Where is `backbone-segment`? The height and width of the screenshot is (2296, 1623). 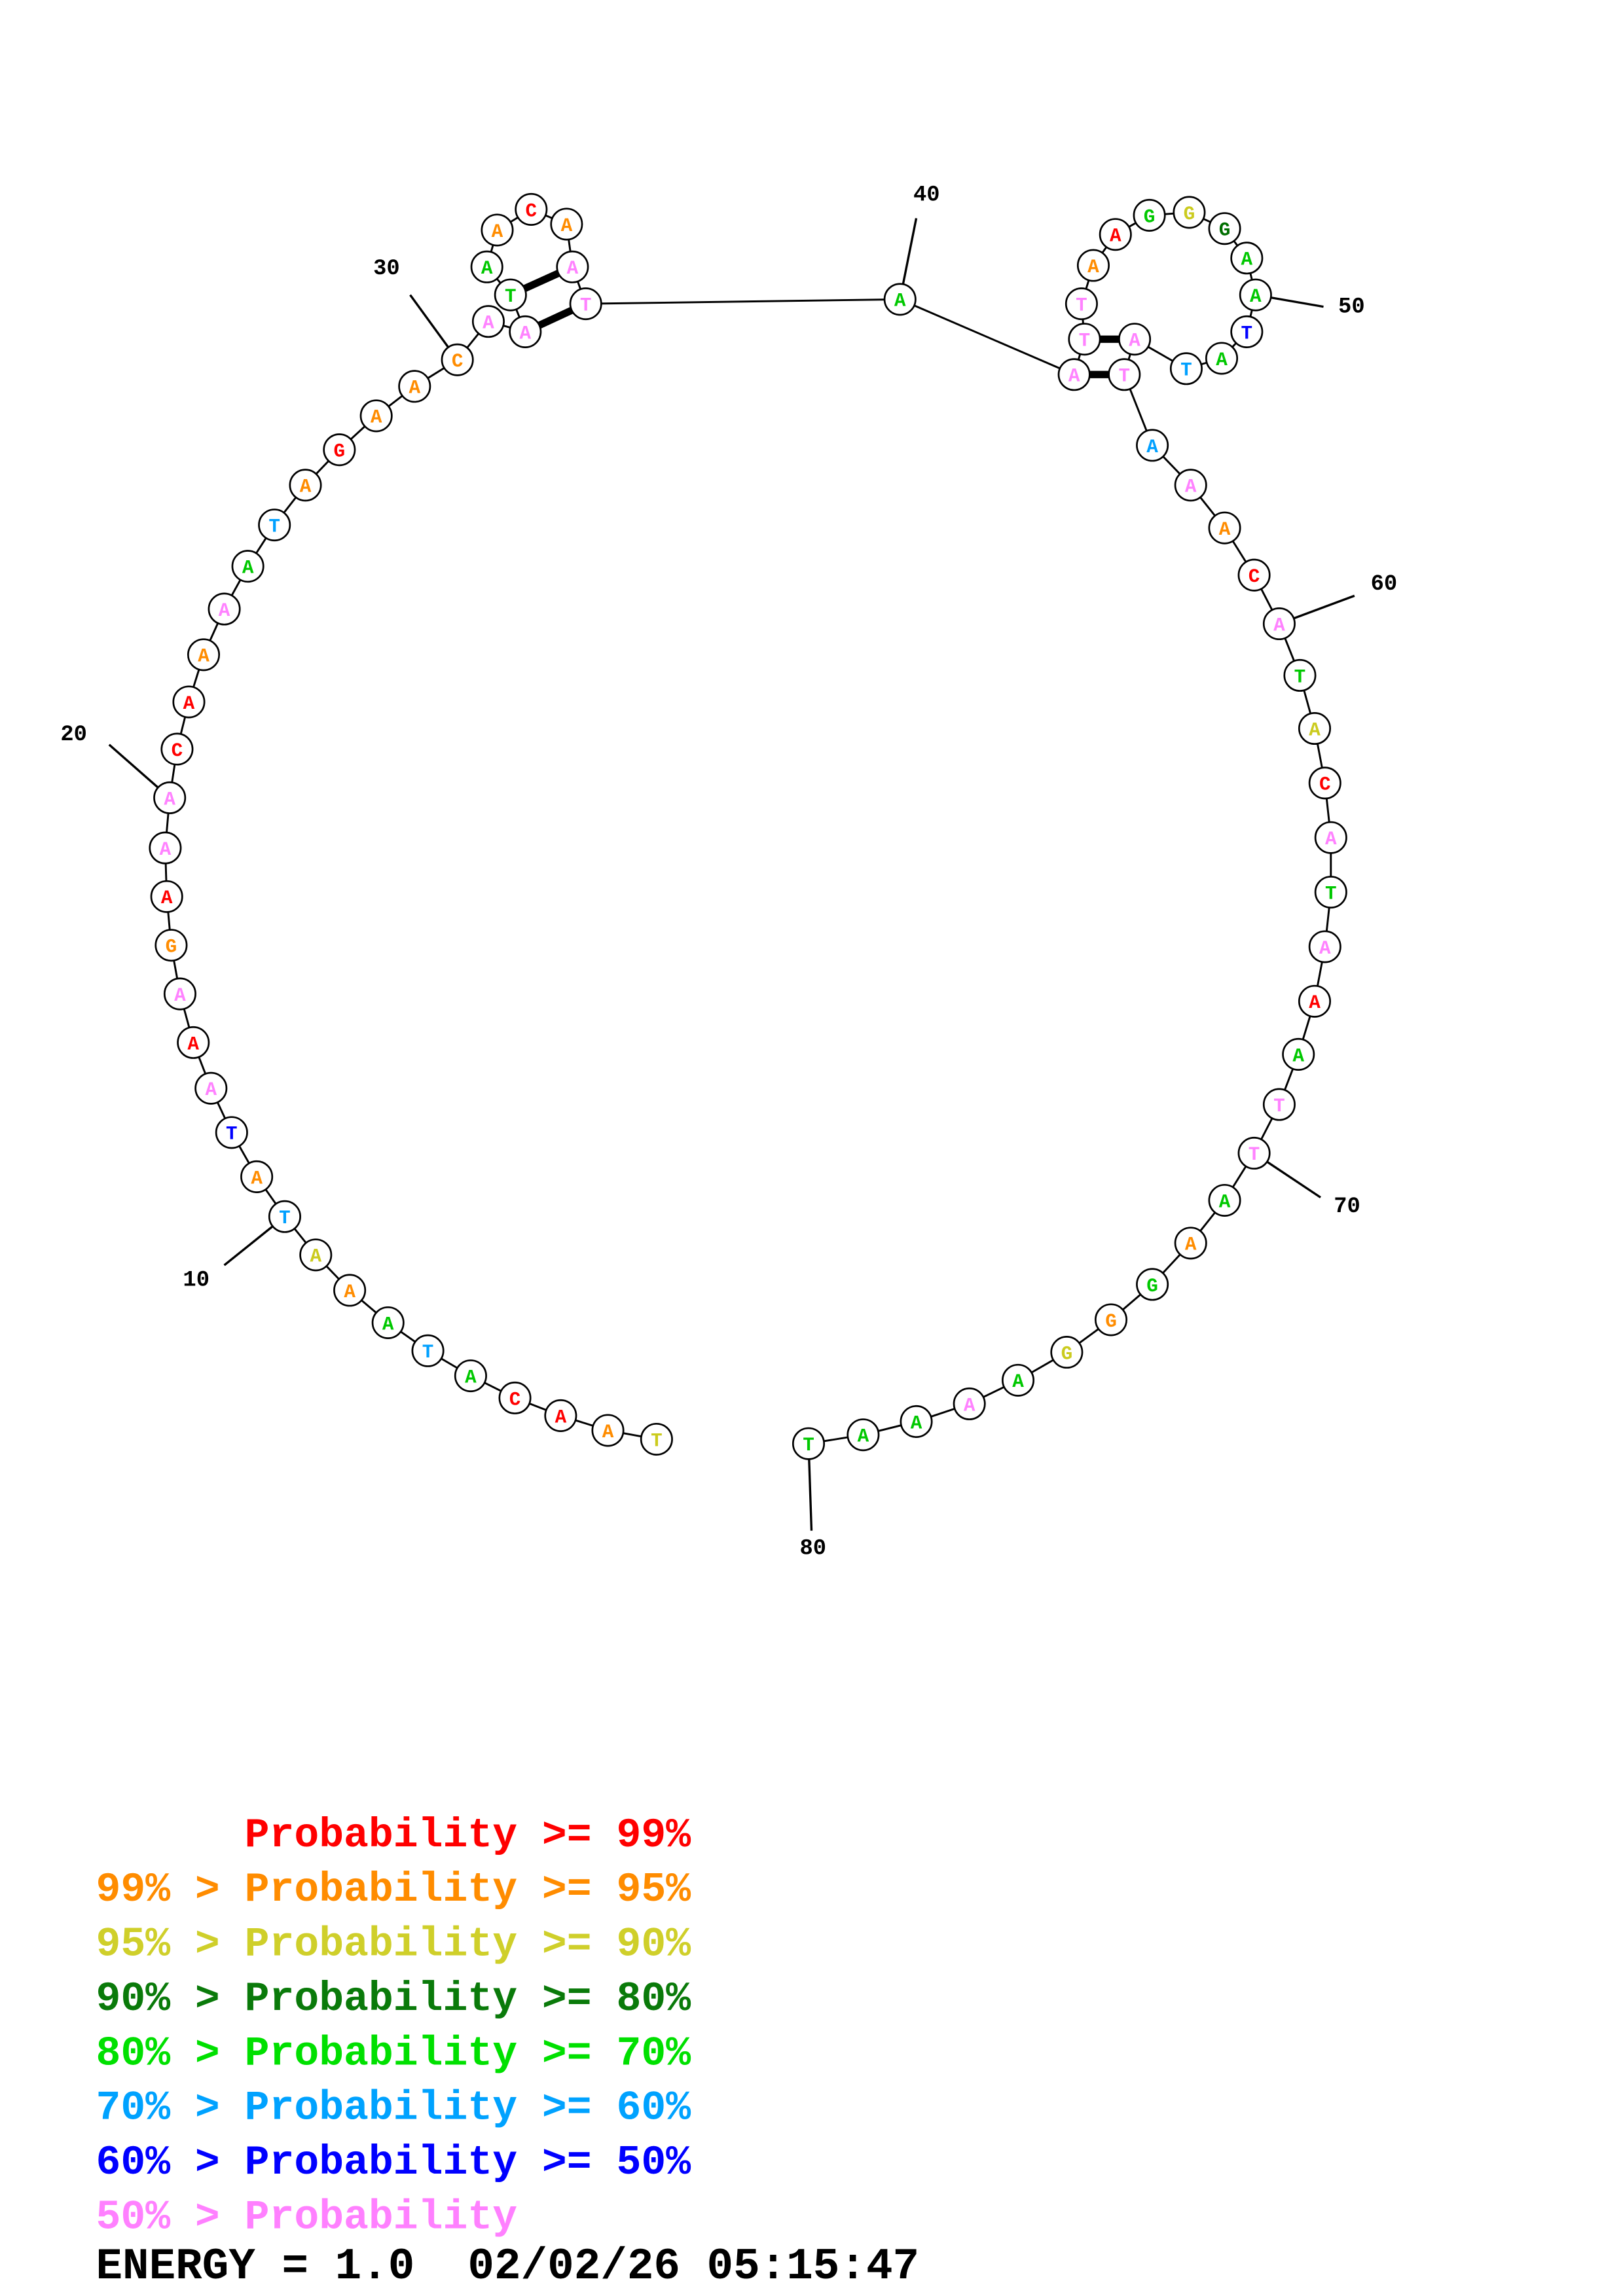 backbone-segment is located at coordinates (987, 337).